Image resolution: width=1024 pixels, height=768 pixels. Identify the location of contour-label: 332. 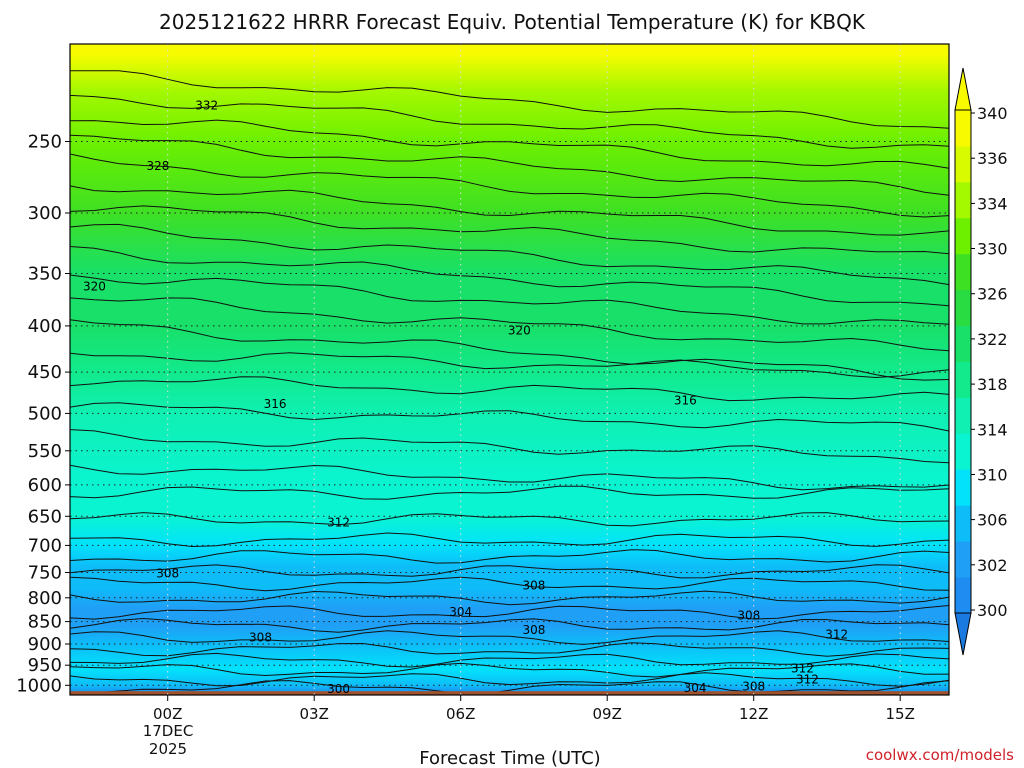
(206, 105).